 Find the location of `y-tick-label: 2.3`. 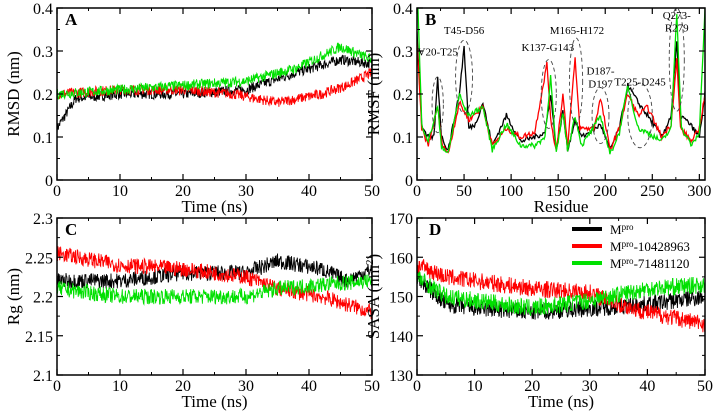

y-tick-label: 2.3 is located at coordinates (43, 219).